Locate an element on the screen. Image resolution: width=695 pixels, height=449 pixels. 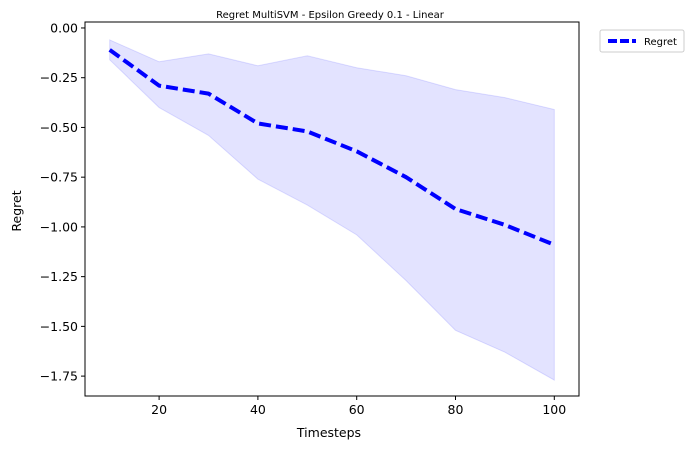
x-tick-label: 40 is located at coordinates (258, 409).